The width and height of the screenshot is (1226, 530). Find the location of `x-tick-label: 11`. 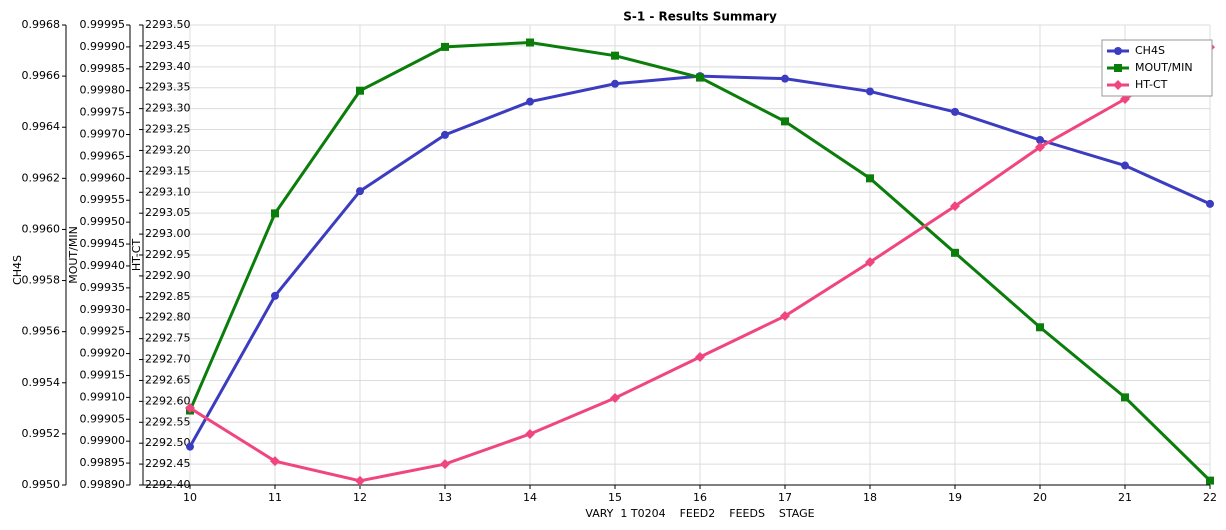

x-tick-label: 11 is located at coordinates (275, 497).